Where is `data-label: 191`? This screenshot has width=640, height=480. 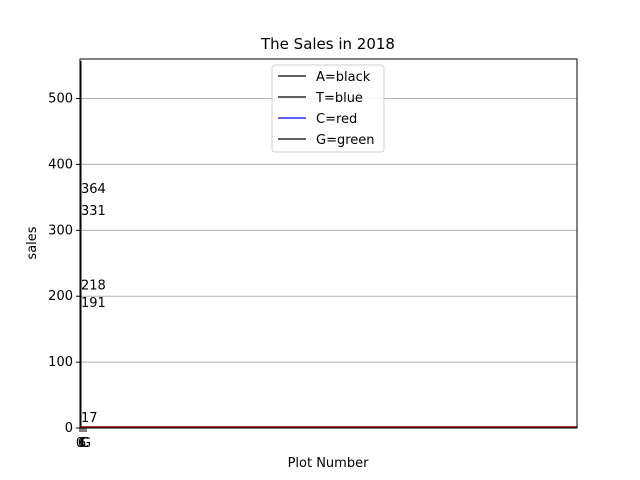 data-label: 191 is located at coordinates (93, 303).